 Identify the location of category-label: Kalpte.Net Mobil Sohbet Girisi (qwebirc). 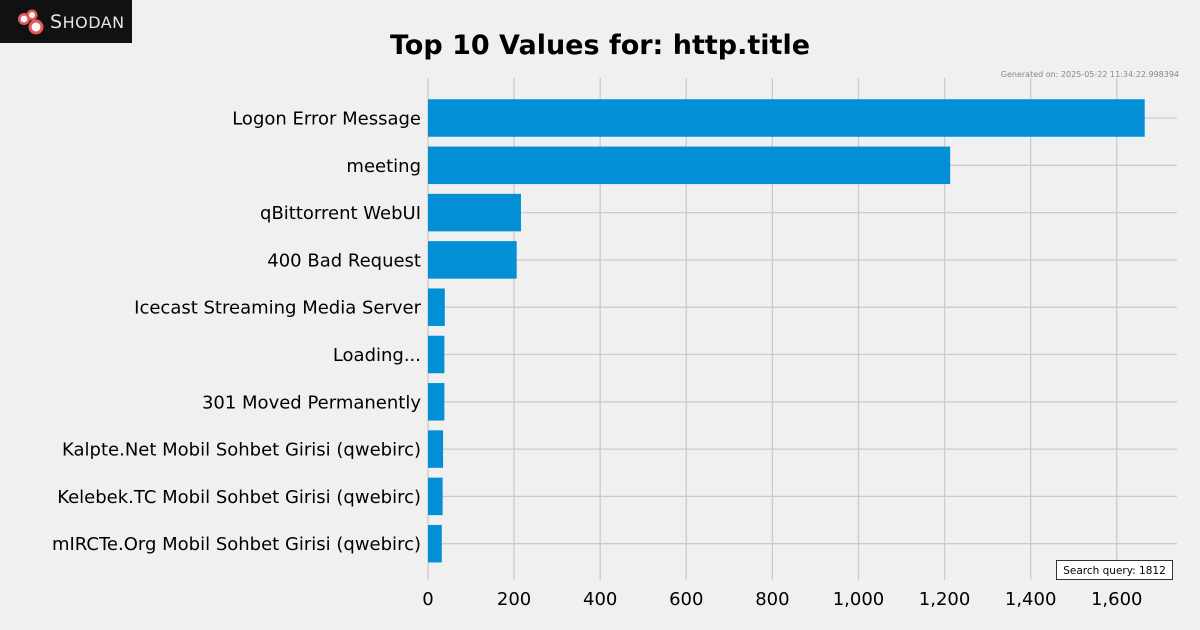
(241, 450).